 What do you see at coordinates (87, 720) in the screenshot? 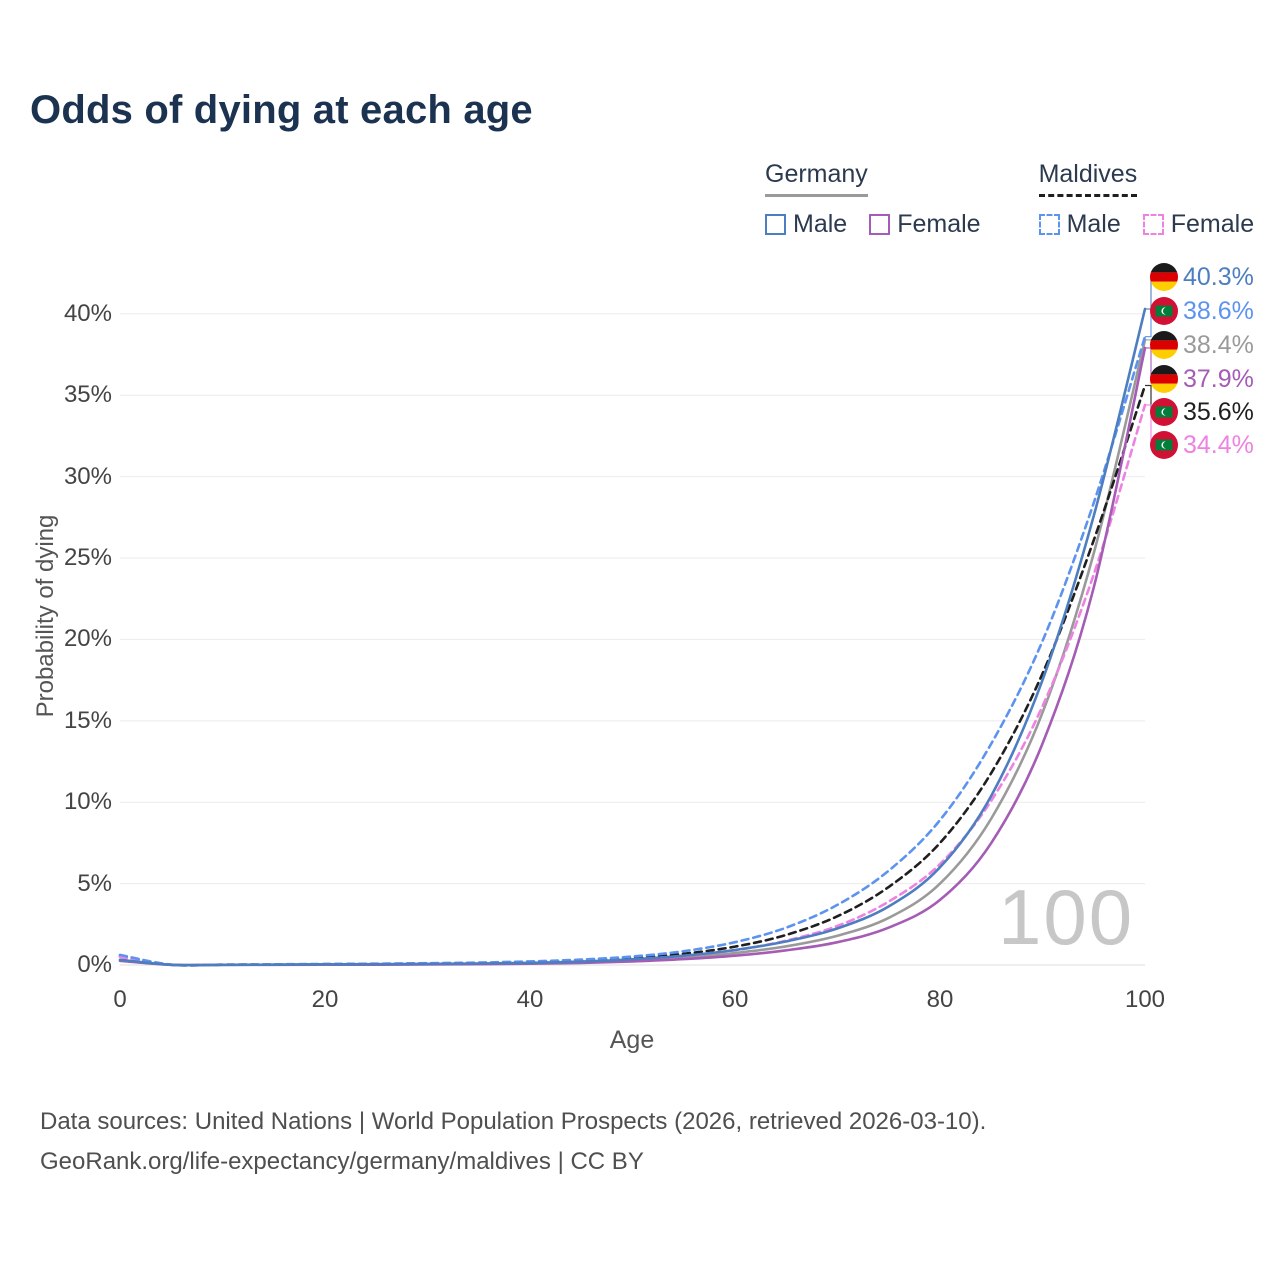
I see `y-tick-label: 15%` at bounding box center [87, 720].